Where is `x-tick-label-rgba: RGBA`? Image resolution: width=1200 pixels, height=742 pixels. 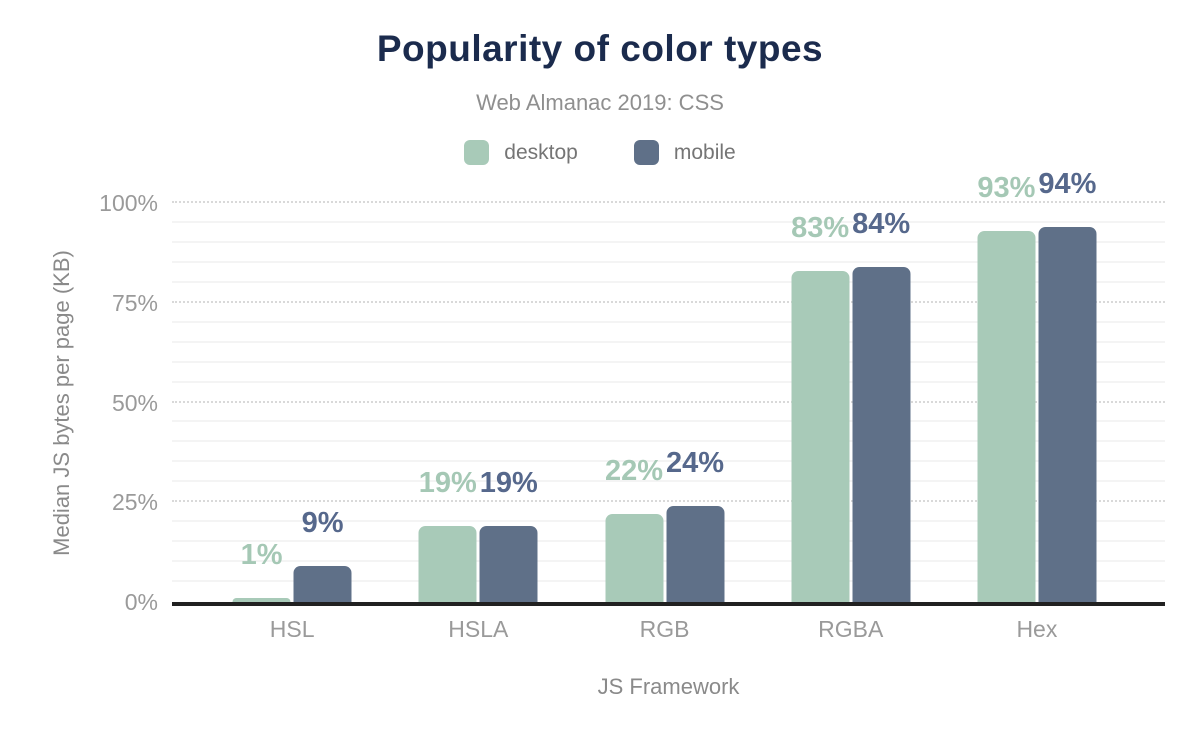
x-tick-label-rgba: RGBA is located at coordinates (851, 629).